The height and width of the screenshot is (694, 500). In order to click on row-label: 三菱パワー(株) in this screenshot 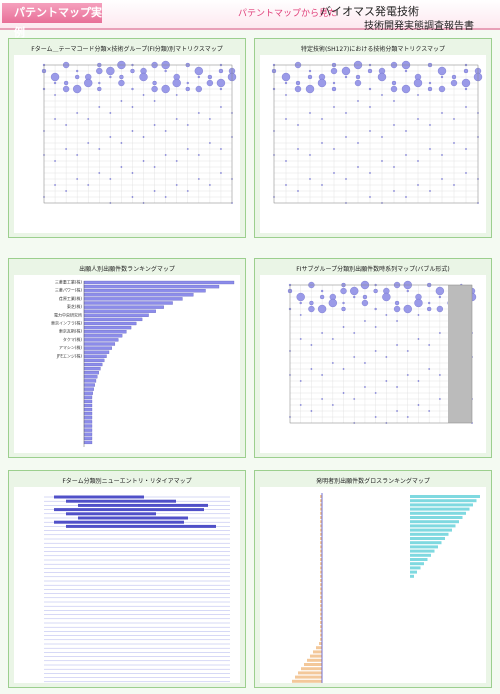, I will do `click(69, 290)`.